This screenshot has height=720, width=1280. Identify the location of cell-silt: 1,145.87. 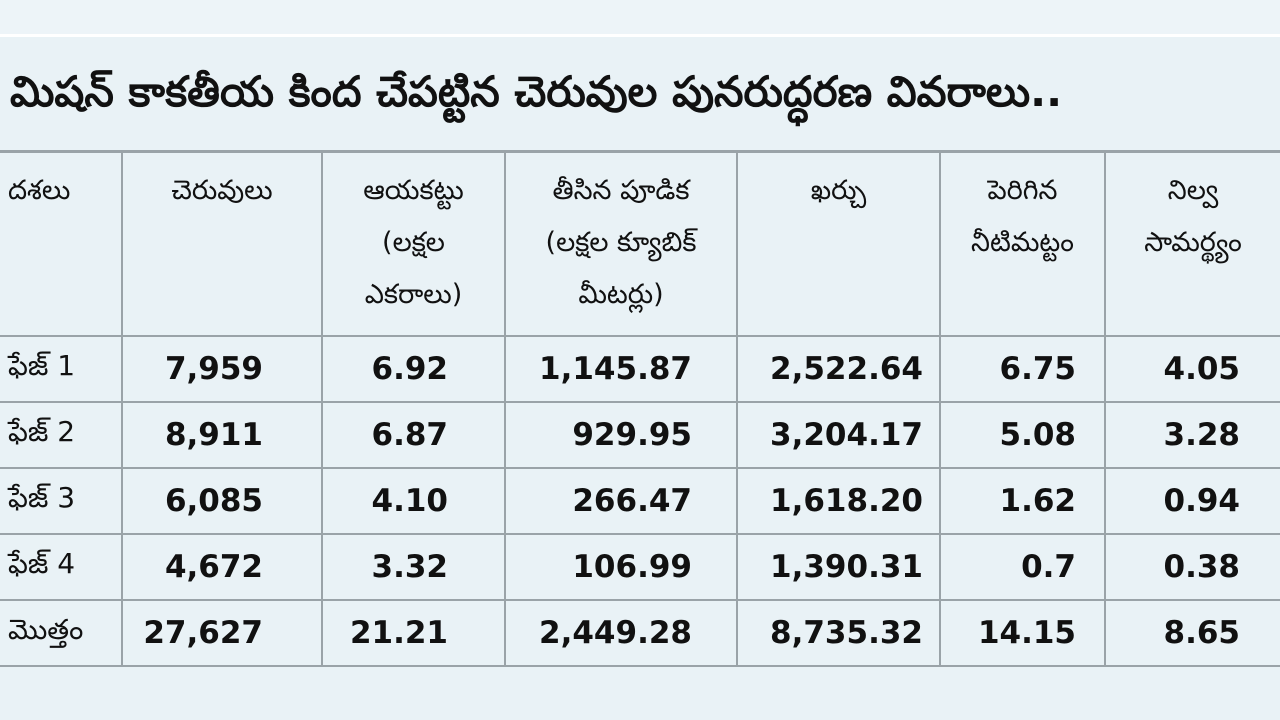
(621, 368).